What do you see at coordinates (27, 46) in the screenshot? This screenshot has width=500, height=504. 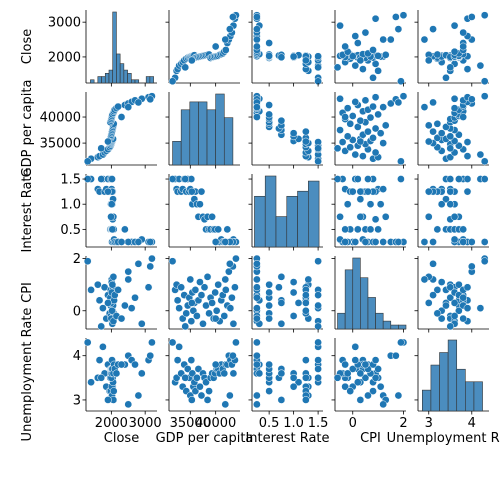 I see `y-axis-title-0: Close` at bounding box center [27, 46].